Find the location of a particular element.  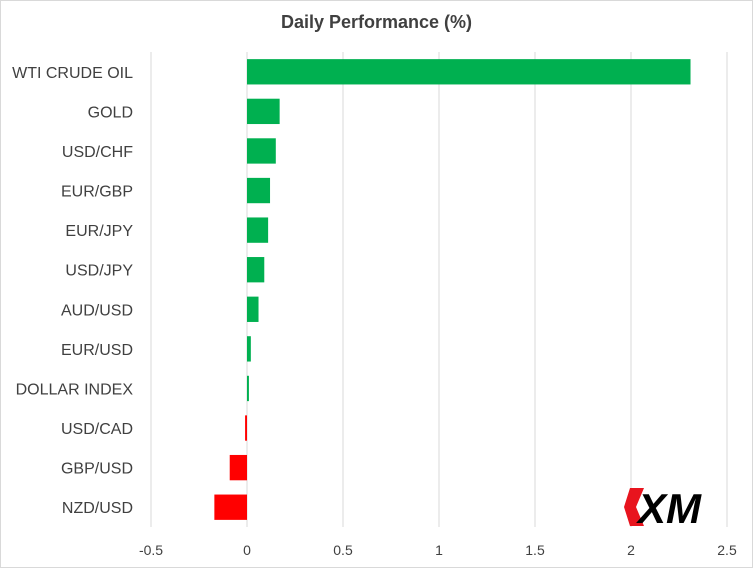

category-label: NZD/USD is located at coordinates (97, 508).